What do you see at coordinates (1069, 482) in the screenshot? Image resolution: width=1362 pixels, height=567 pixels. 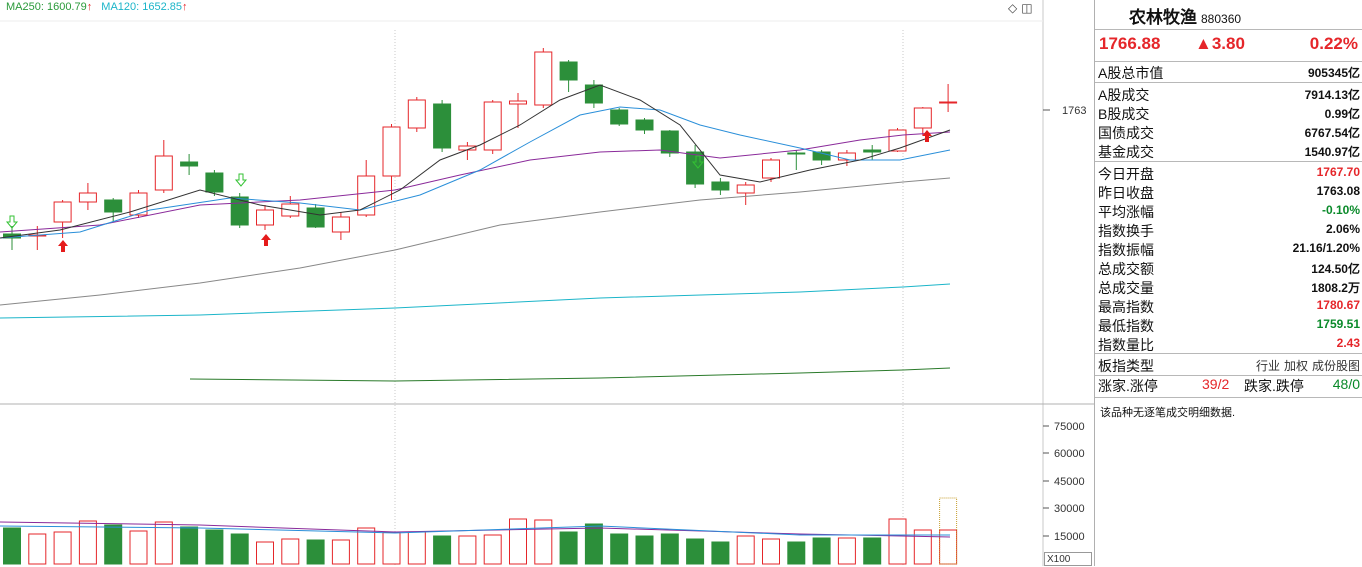 I see `volume-axis-label: 45000` at bounding box center [1069, 482].